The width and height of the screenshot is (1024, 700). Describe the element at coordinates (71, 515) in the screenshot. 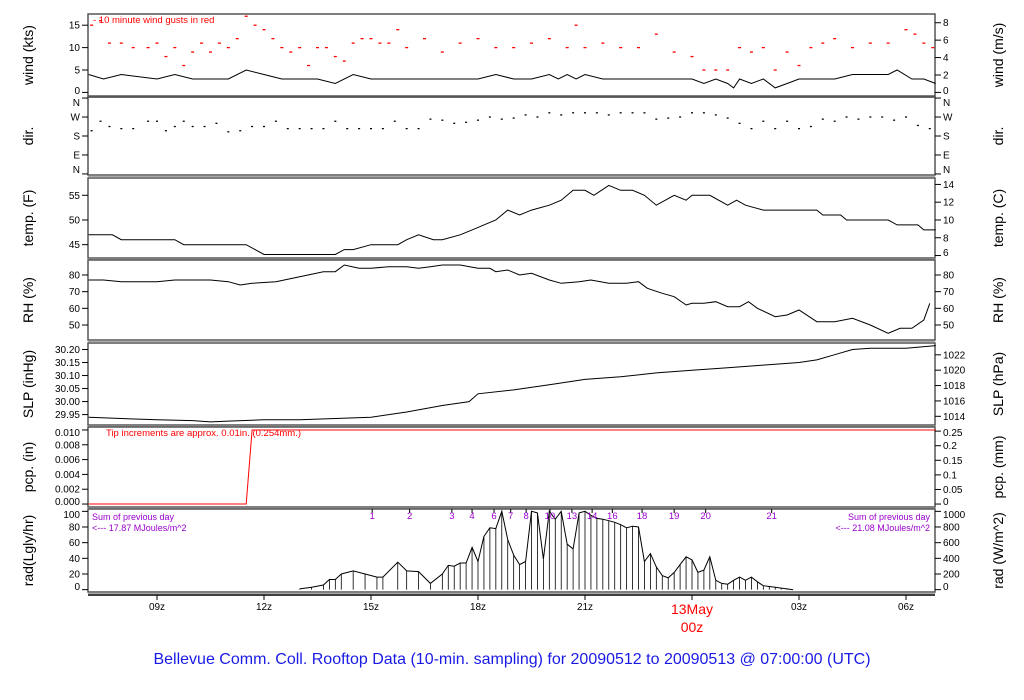

I see `y-tick-label: 100` at that location.